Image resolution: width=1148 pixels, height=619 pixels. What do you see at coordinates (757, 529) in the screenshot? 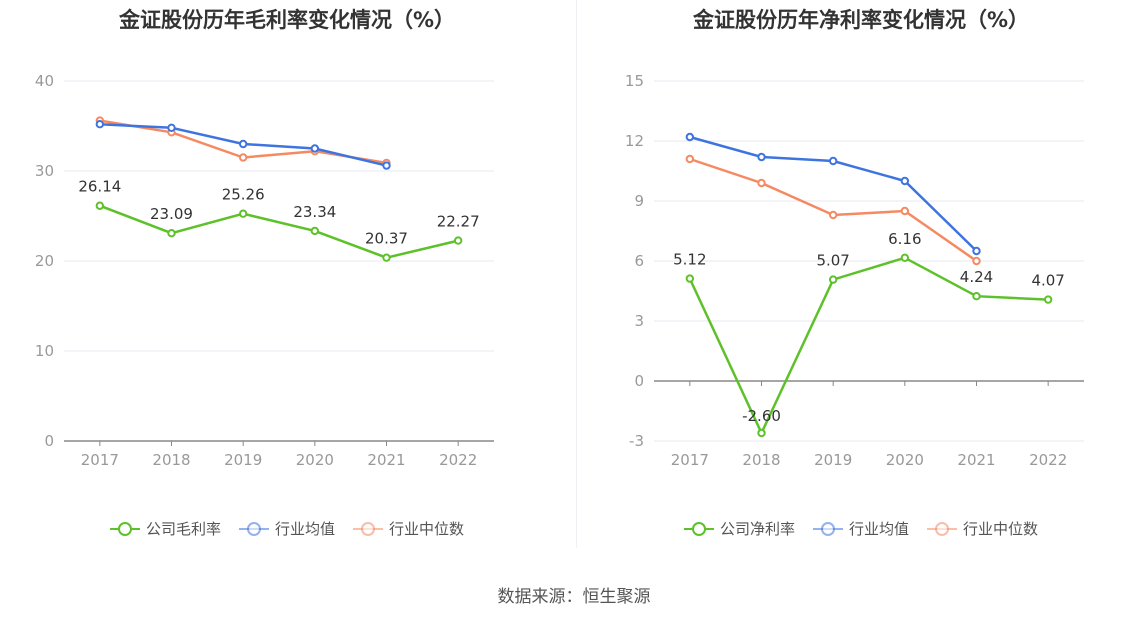
I see `legend-label: 公司净利率` at bounding box center [757, 529].